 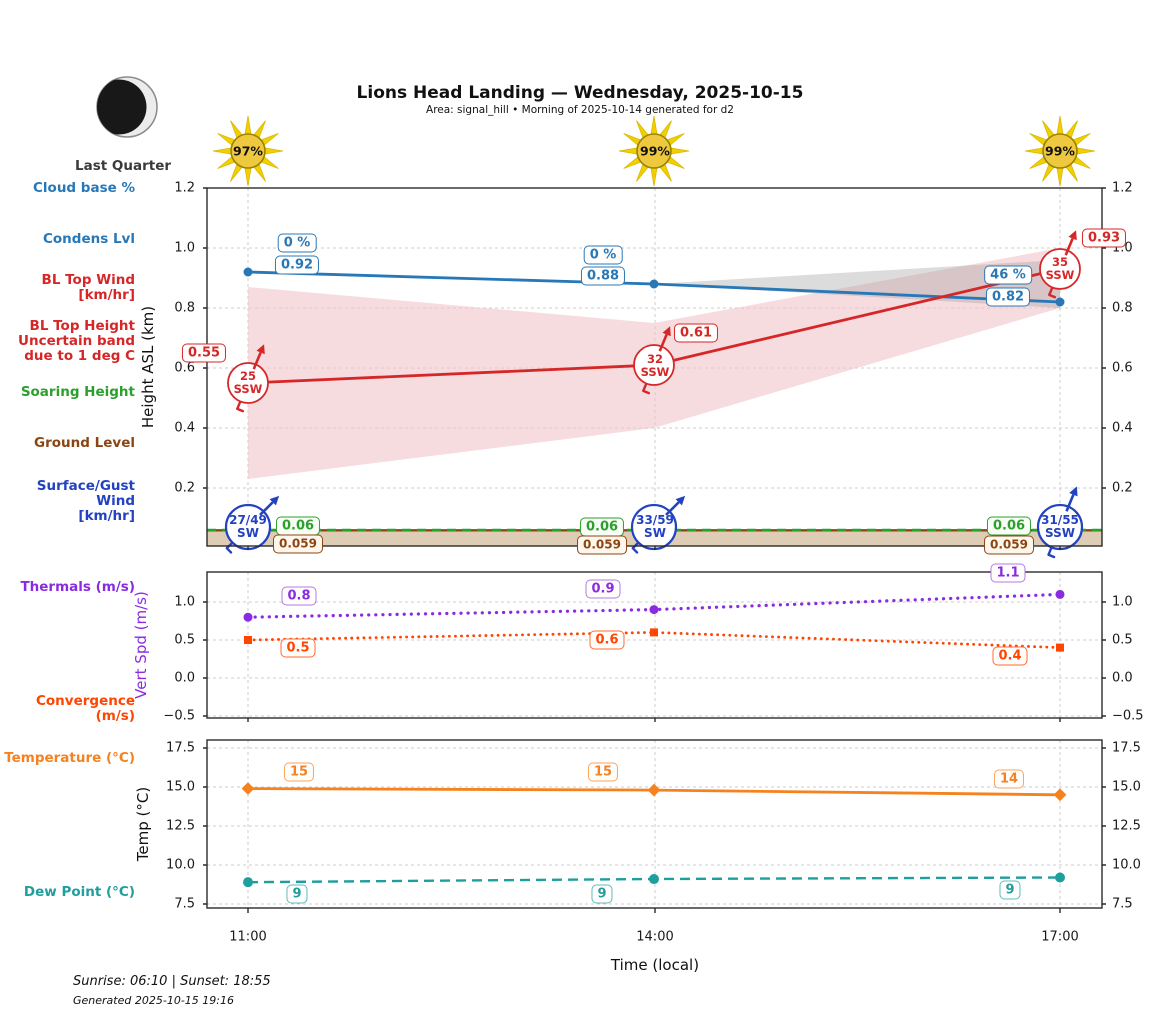 I want to click on condens-lvl-label: 0.88, so click(x=603, y=276).